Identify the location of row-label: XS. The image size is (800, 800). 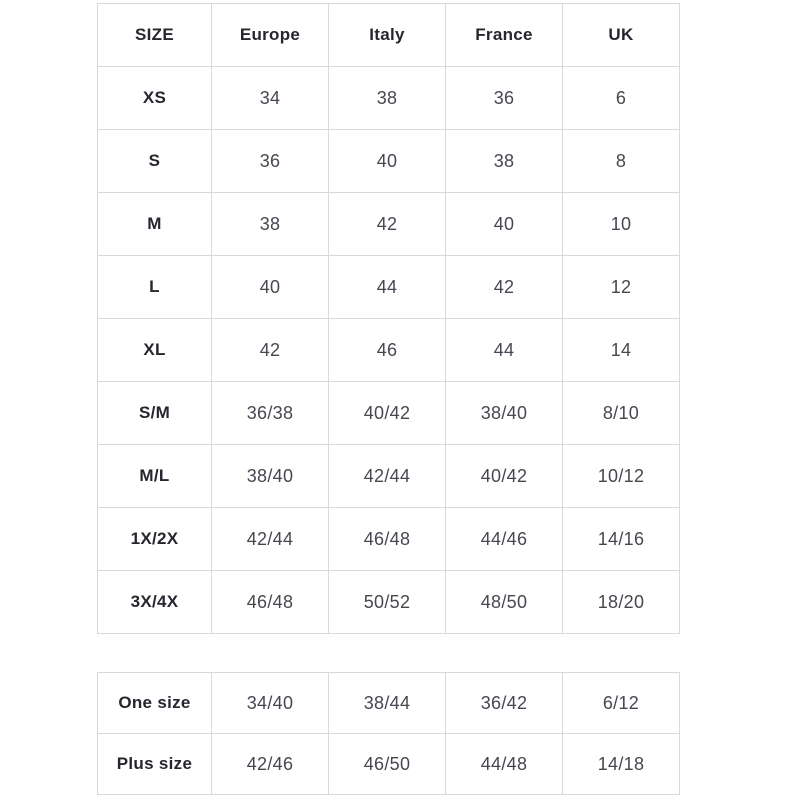
(154, 98).